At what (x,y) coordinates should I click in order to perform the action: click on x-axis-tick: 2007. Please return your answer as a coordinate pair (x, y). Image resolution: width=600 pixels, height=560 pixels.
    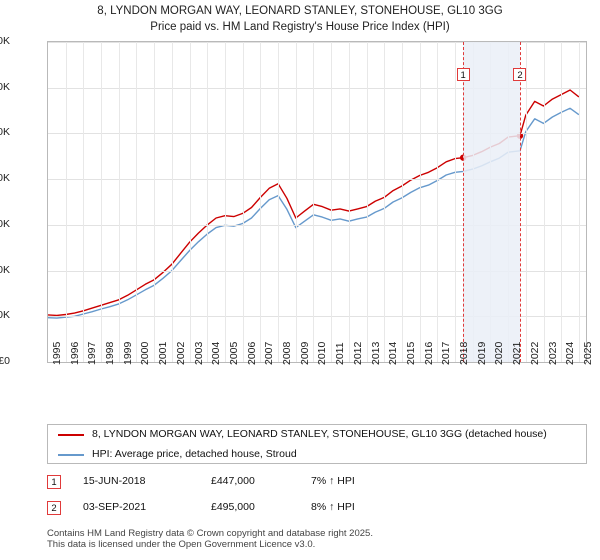
    Looking at the image, I should click on (269, 353).